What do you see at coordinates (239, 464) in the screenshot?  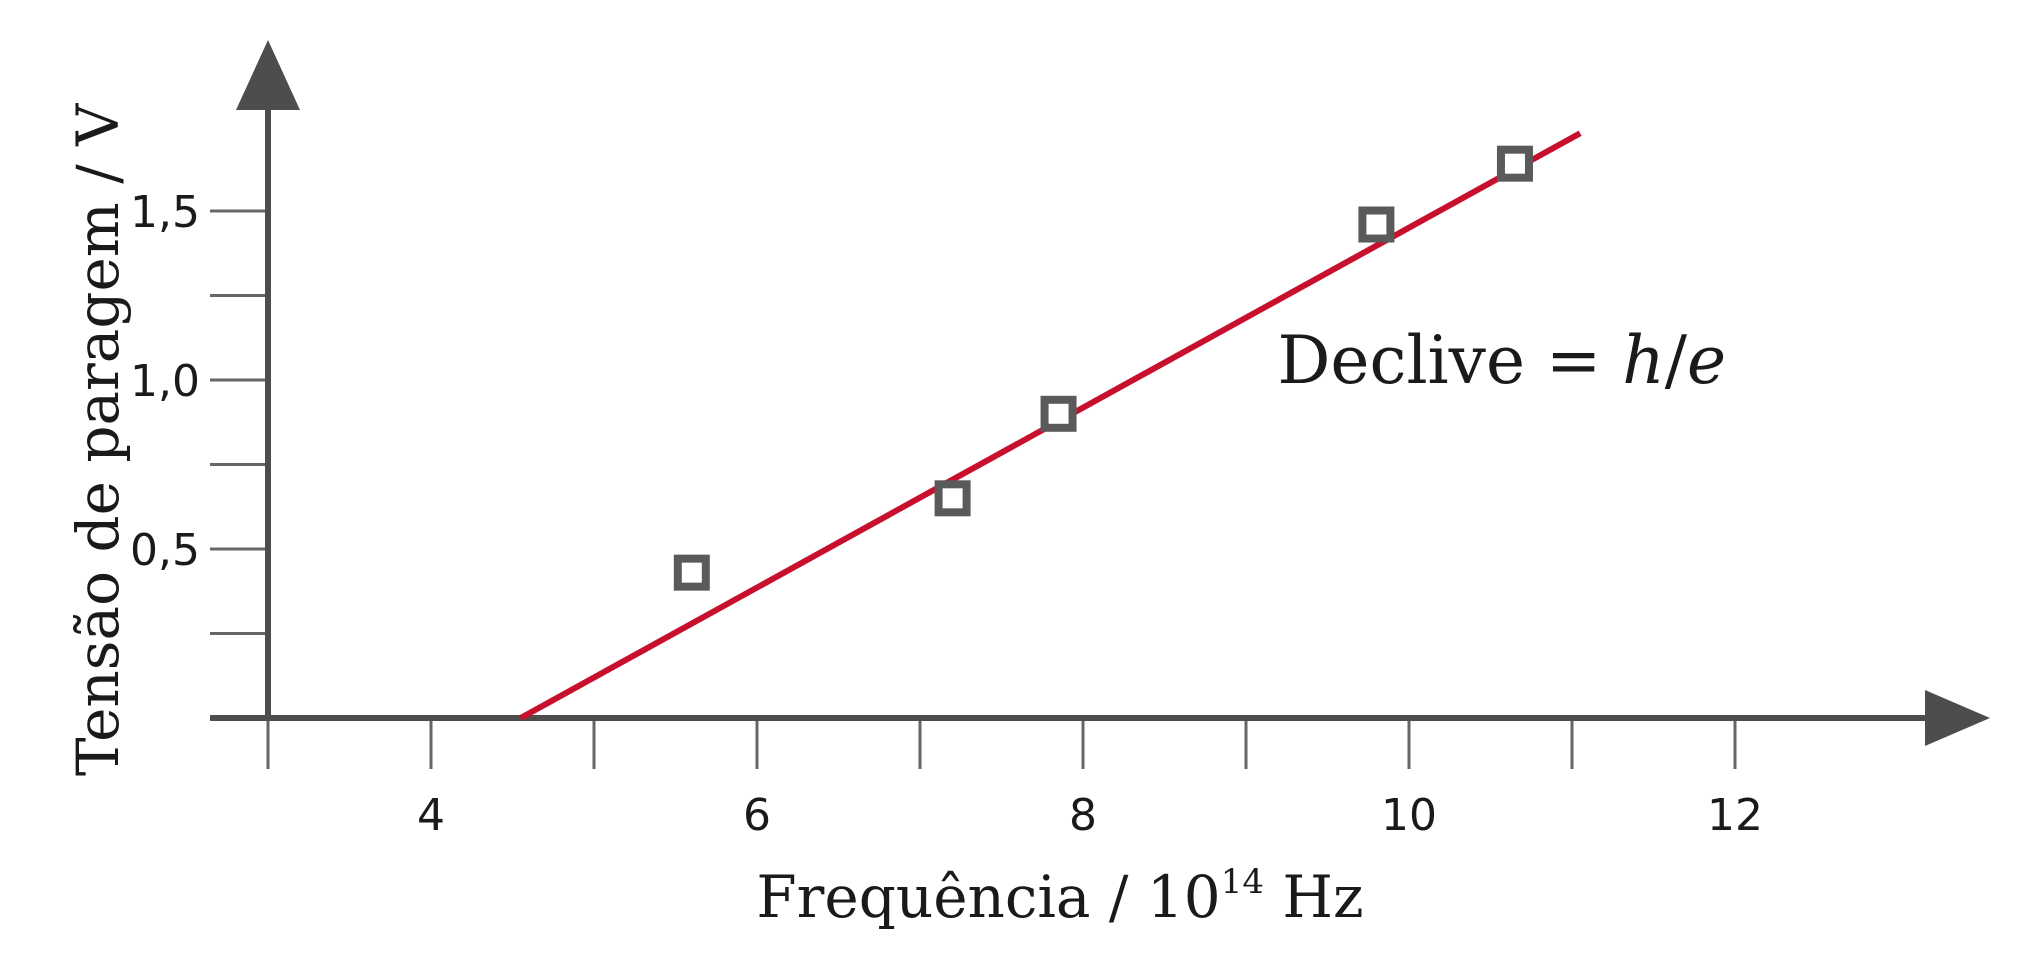 I see `y-axis-ticks` at bounding box center [239, 464].